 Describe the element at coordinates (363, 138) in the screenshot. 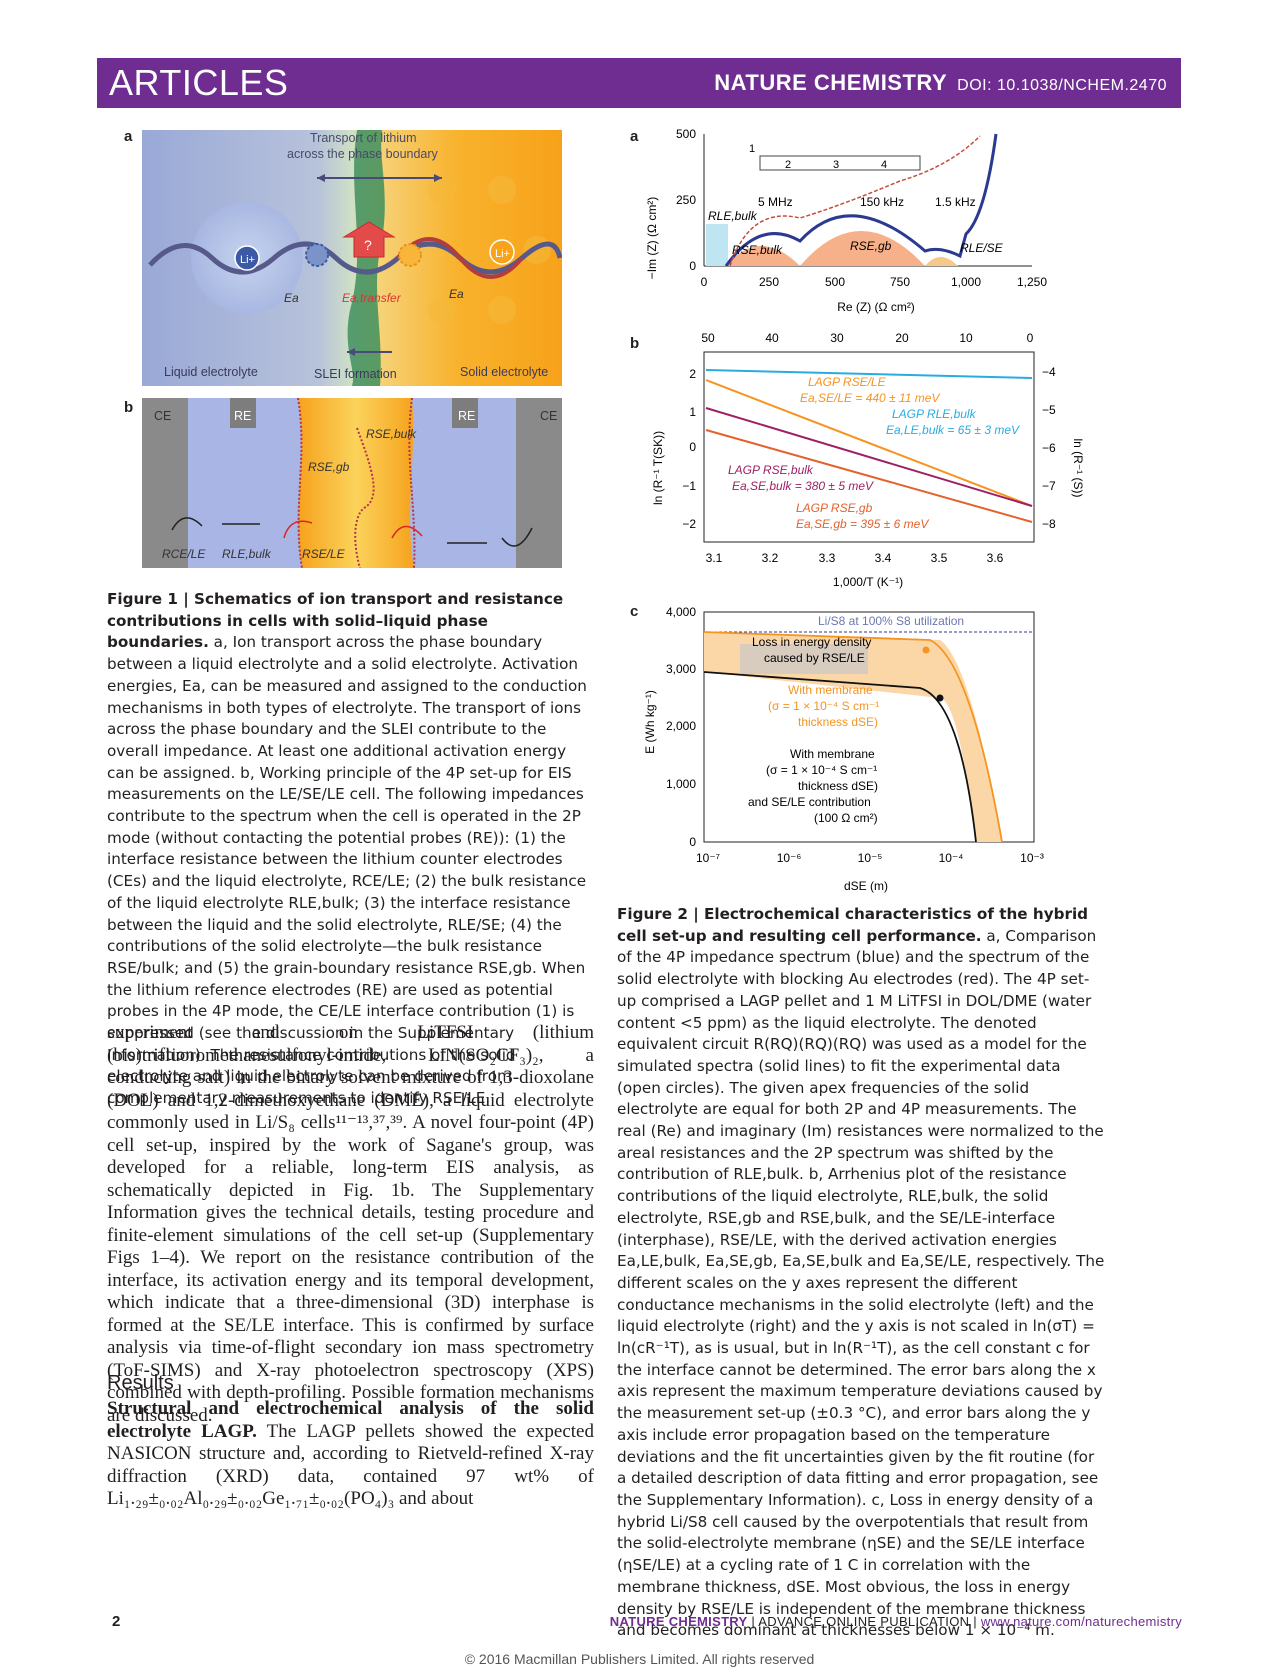

I see `fig1a-transport: Transport of lithium` at that location.